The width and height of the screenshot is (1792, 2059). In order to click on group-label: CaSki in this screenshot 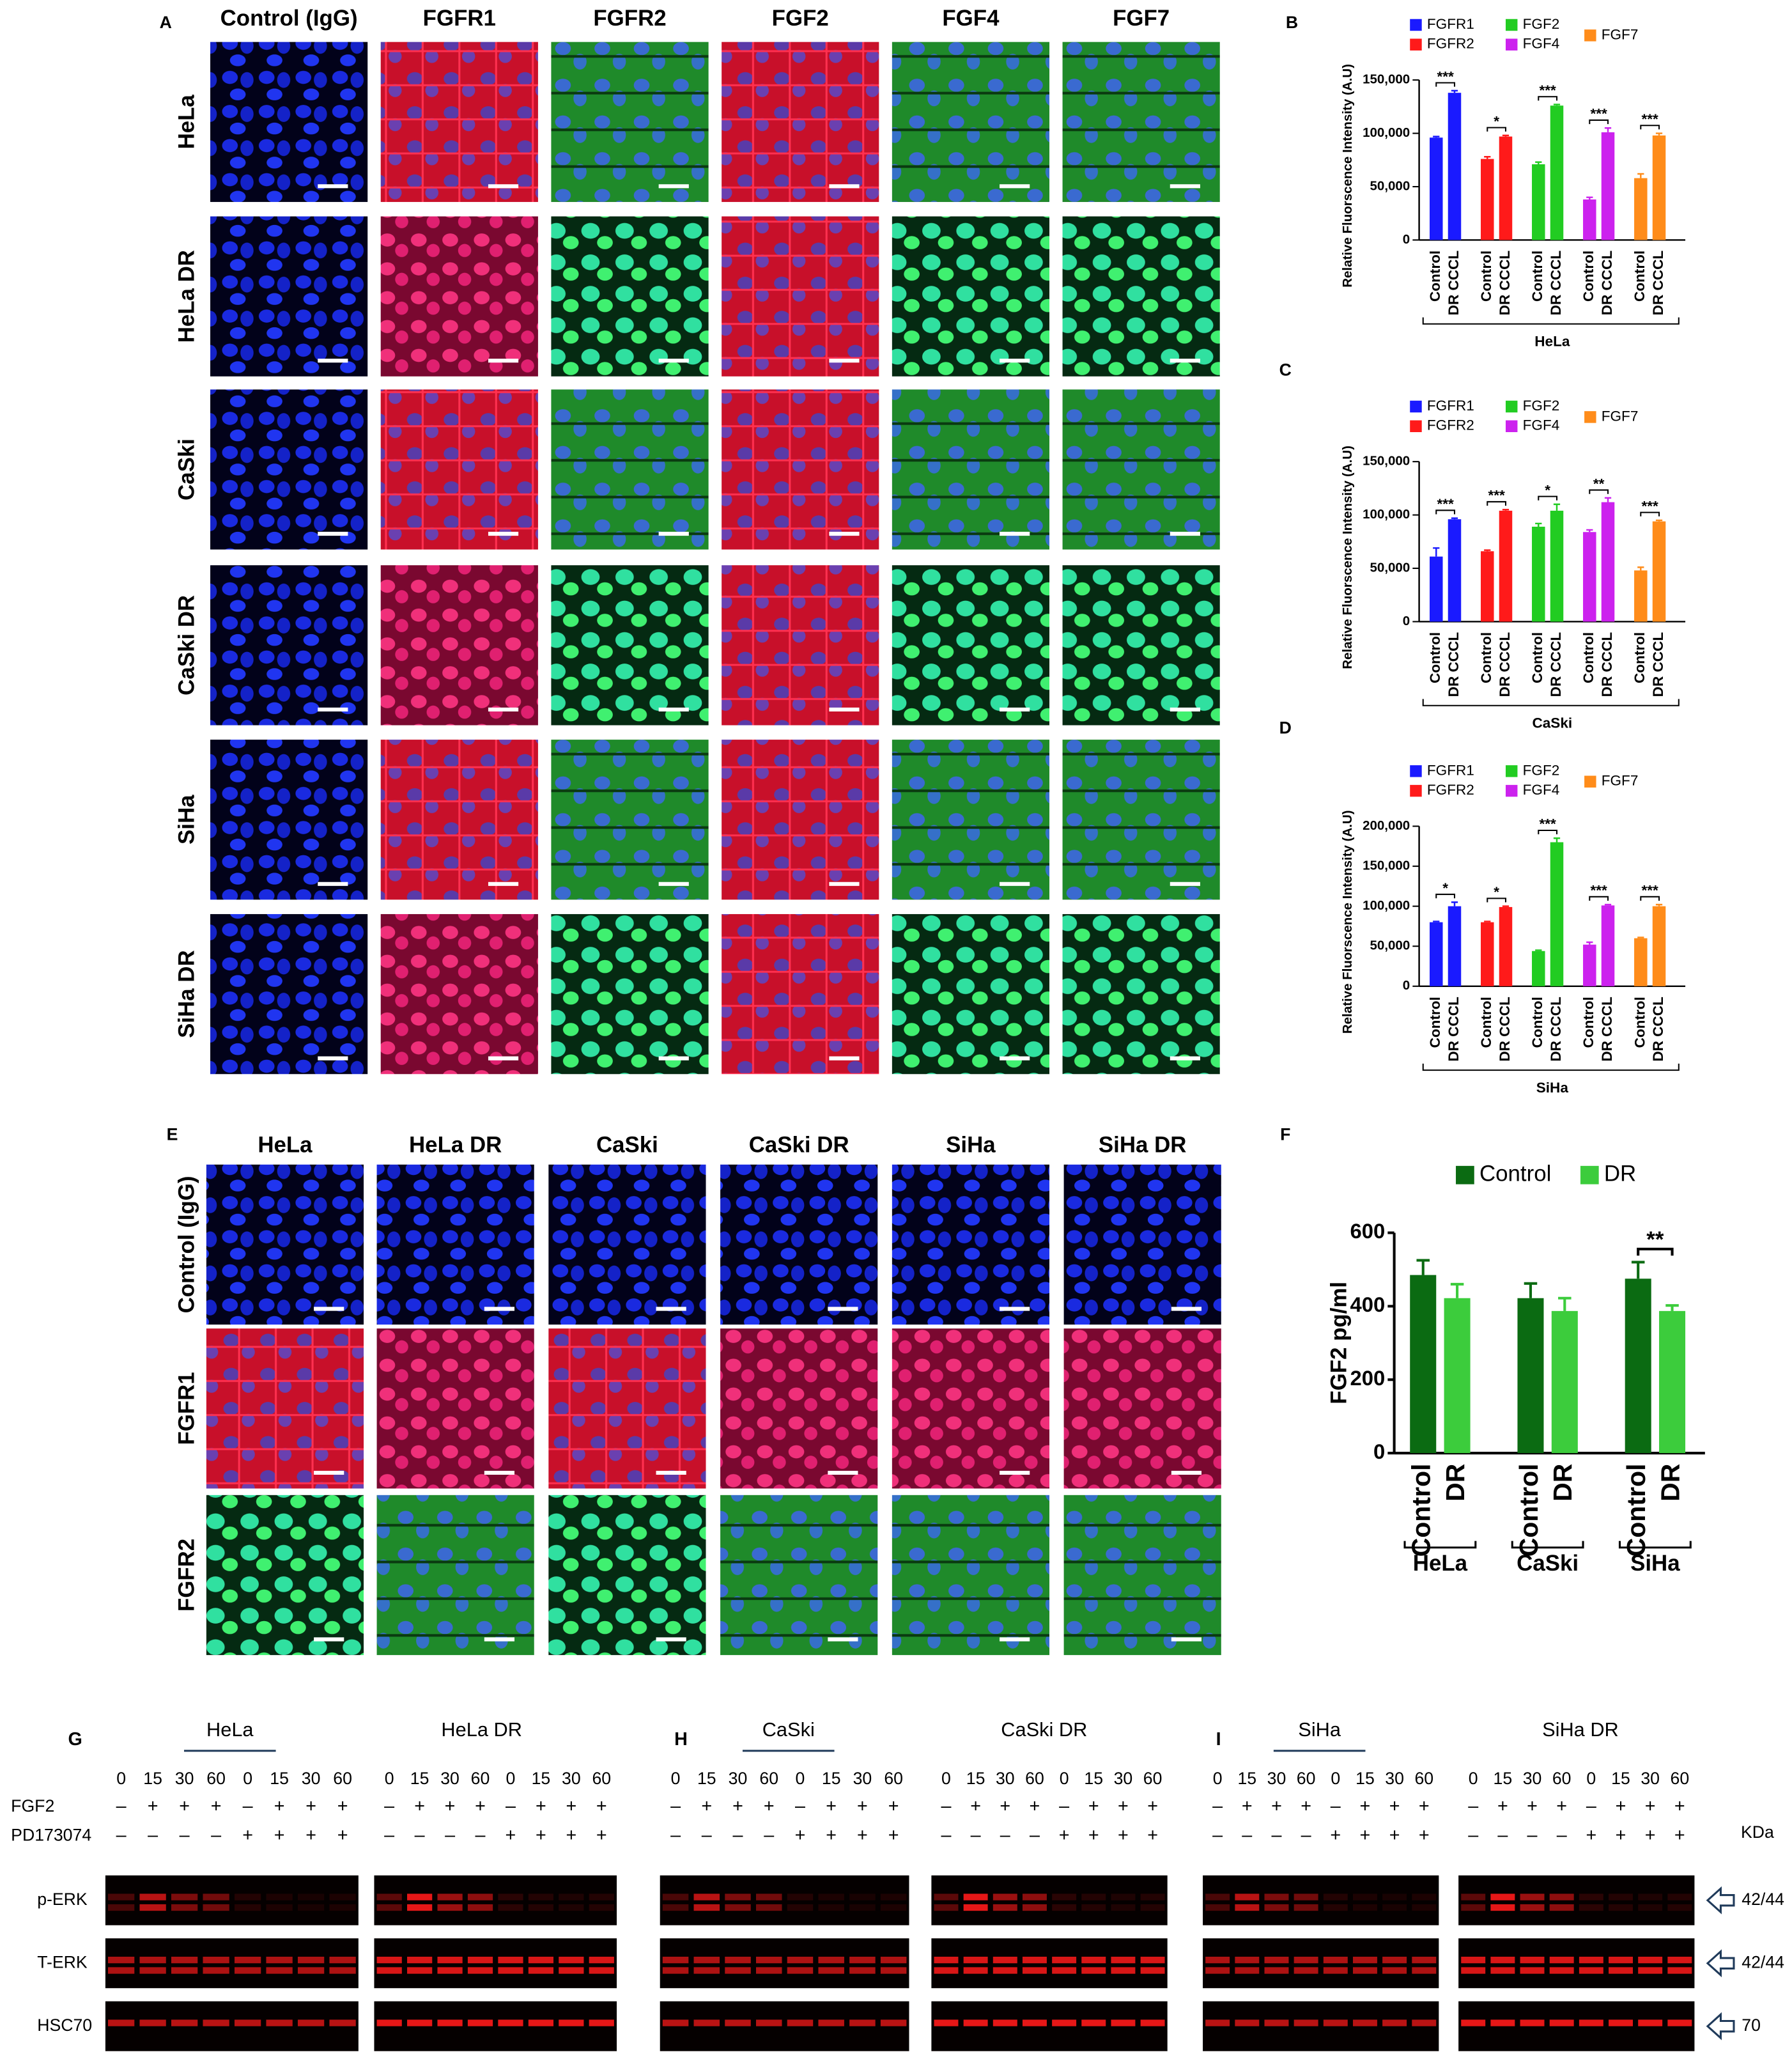, I will do `click(1552, 723)`.